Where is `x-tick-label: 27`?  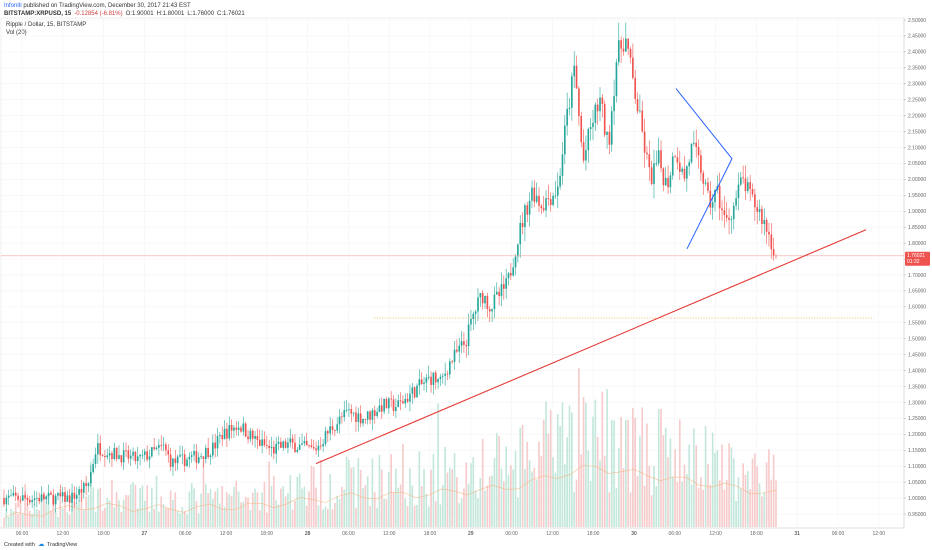 x-tick-label: 27 is located at coordinates (145, 534).